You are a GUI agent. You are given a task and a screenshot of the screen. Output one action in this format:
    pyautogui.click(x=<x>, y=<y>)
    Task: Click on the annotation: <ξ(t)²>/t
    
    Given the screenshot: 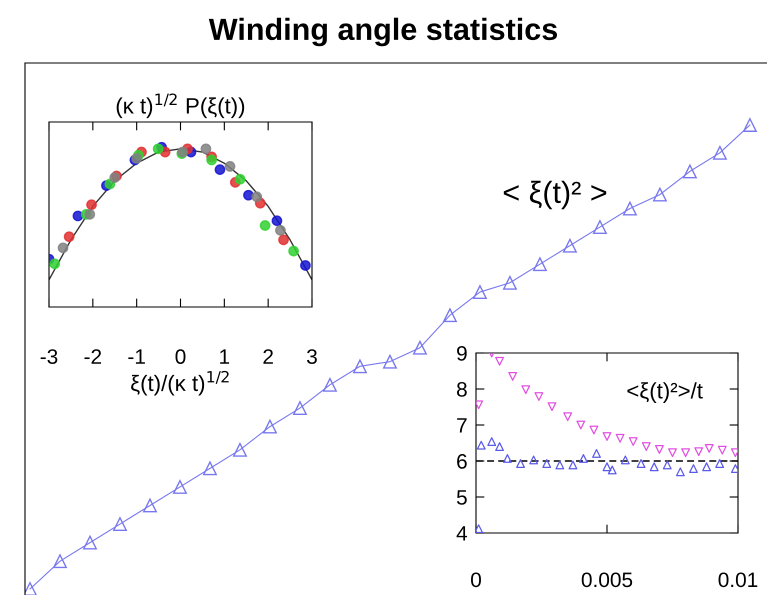 What is the action you would take?
    pyautogui.click(x=665, y=392)
    